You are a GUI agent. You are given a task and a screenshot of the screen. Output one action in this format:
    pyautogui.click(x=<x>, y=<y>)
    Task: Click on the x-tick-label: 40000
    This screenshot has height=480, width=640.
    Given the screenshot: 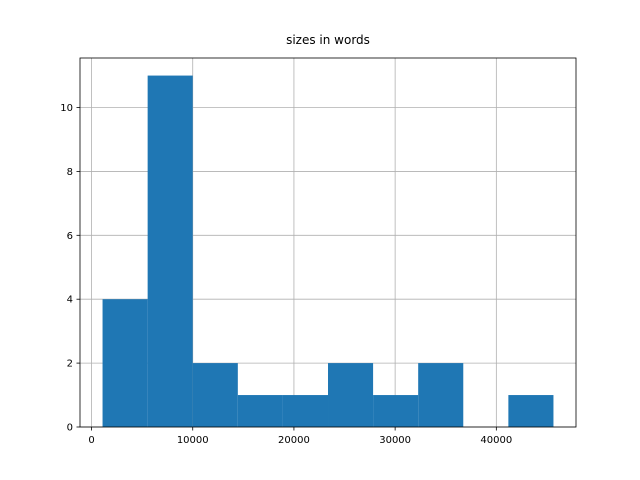 What is the action you would take?
    pyautogui.click(x=496, y=440)
    